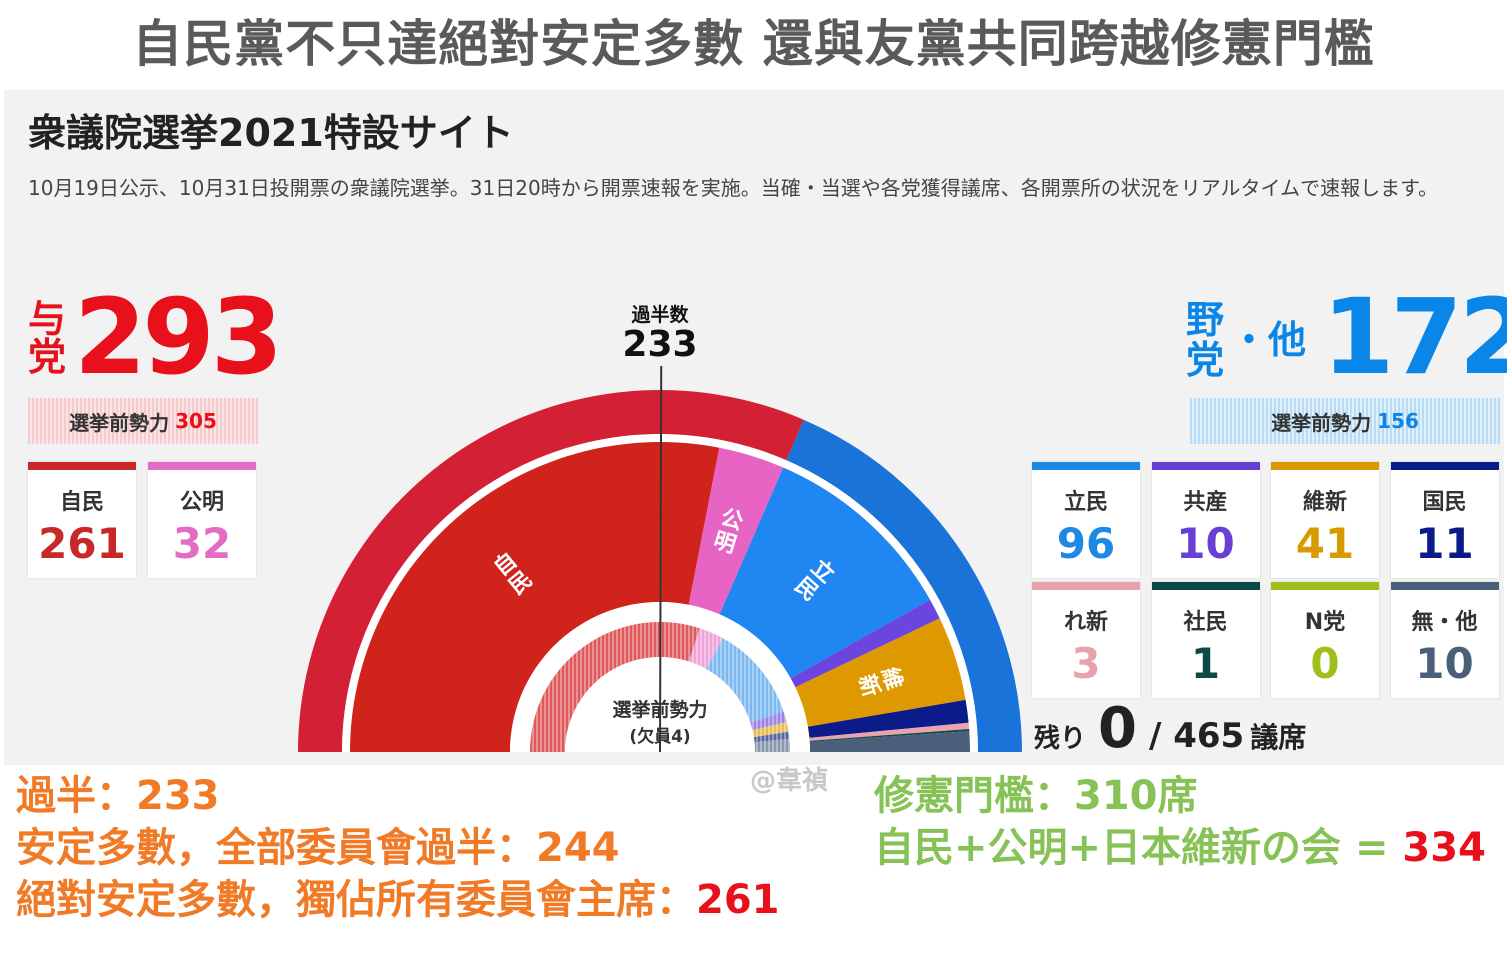 This screenshot has height=960, width=1507. What do you see at coordinates (202, 543) in the screenshot?
I see `party-seats: 32` at bounding box center [202, 543].